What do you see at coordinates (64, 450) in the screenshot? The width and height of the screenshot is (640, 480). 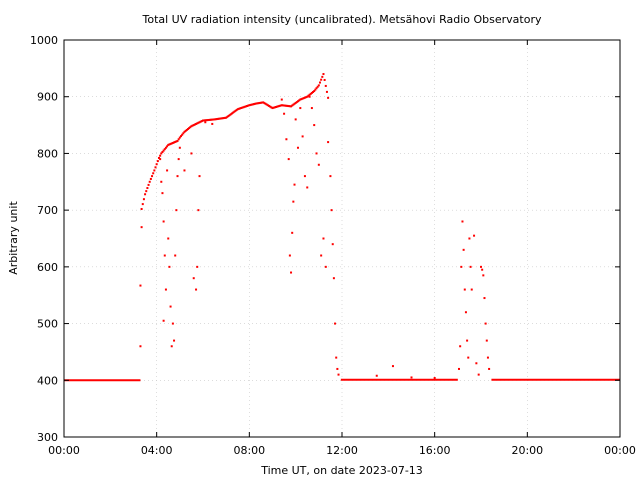 I see `x-tick-label: 00:00` at bounding box center [64, 450].